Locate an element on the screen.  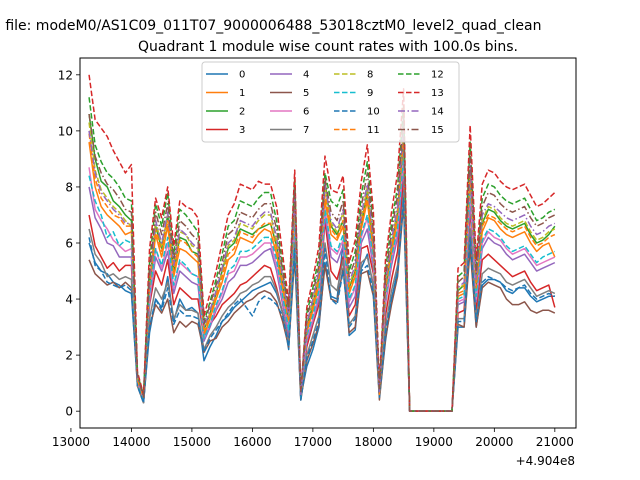
legend-label-5: 5 is located at coordinates (306, 93).